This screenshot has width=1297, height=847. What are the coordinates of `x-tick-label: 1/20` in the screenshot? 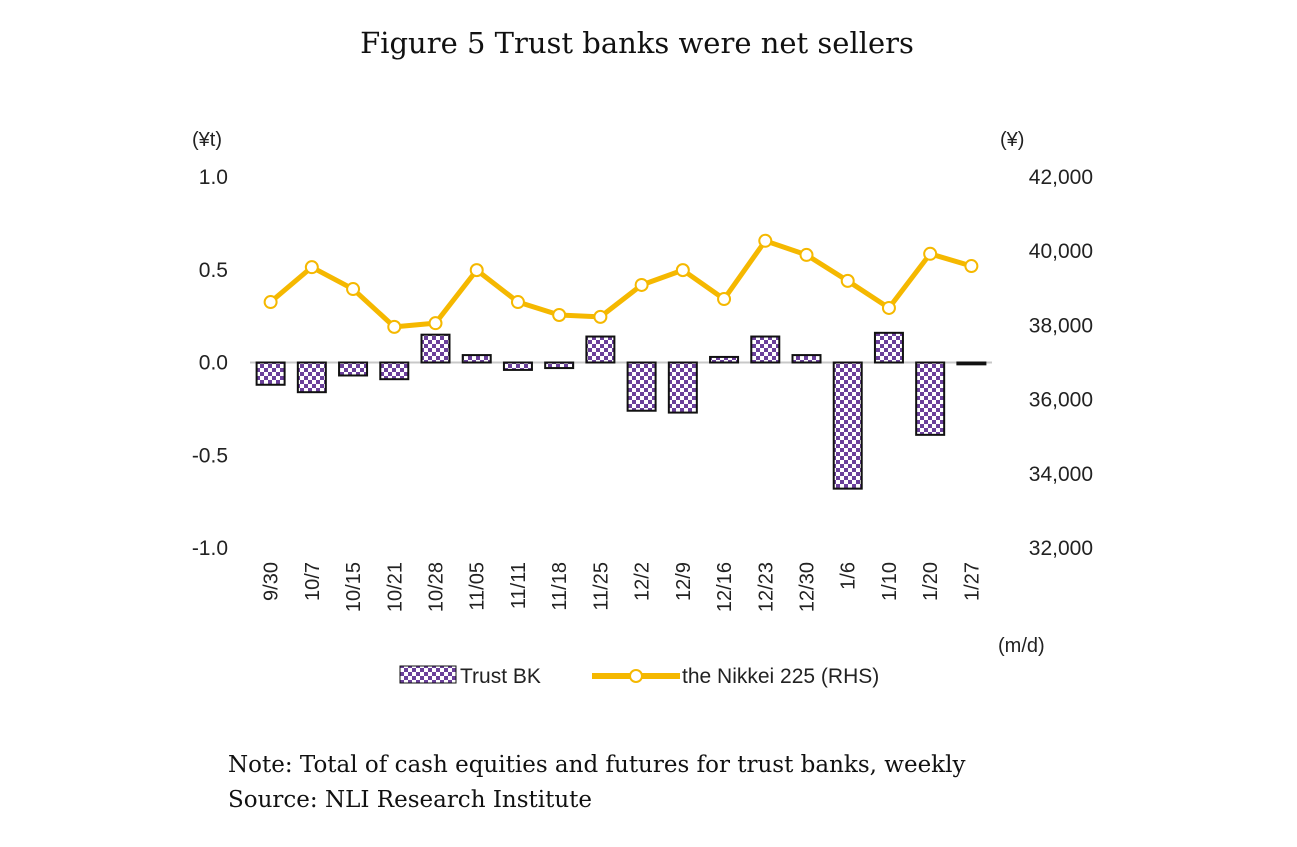 It's located at (931, 581).